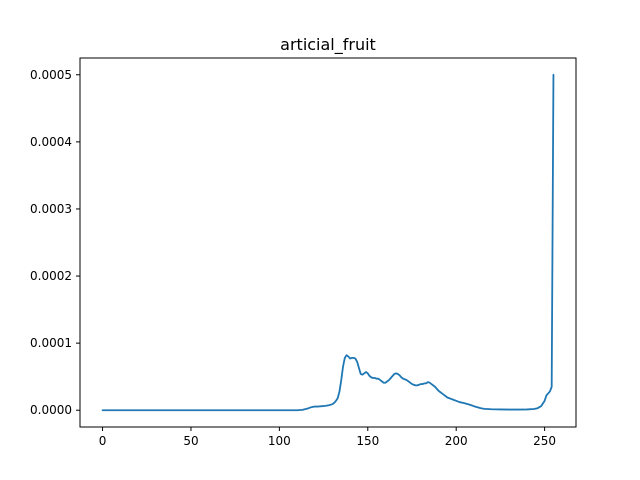 The height and width of the screenshot is (480, 640). What do you see at coordinates (279, 441) in the screenshot?
I see `x-tick-label: 100` at bounding box center [279, 441].